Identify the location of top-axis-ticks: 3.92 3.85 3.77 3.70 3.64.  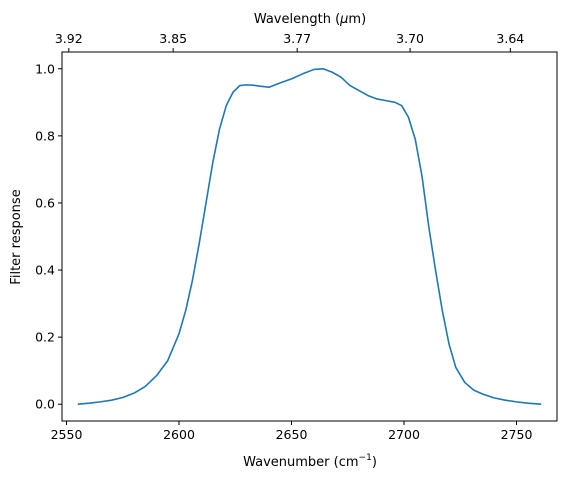
(289, 41).